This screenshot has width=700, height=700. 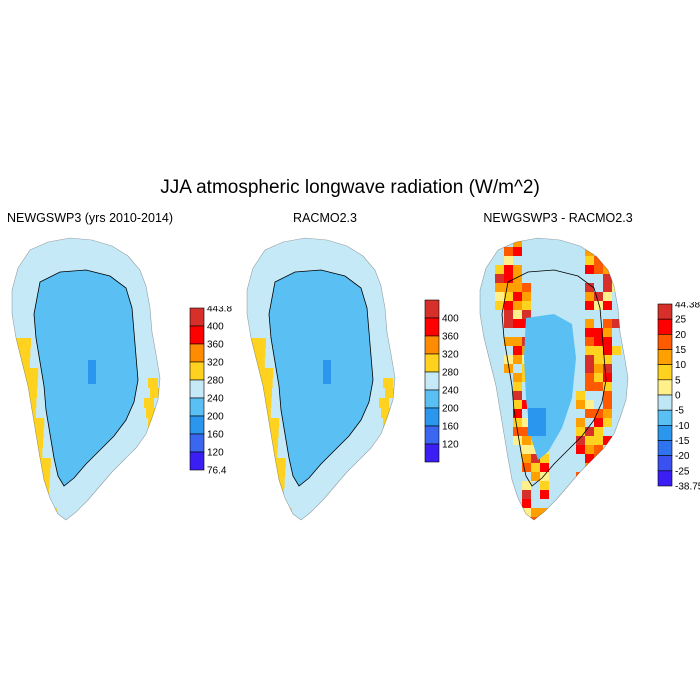 I want to click on colorbar-label: -15, so click(x=682, y=441).